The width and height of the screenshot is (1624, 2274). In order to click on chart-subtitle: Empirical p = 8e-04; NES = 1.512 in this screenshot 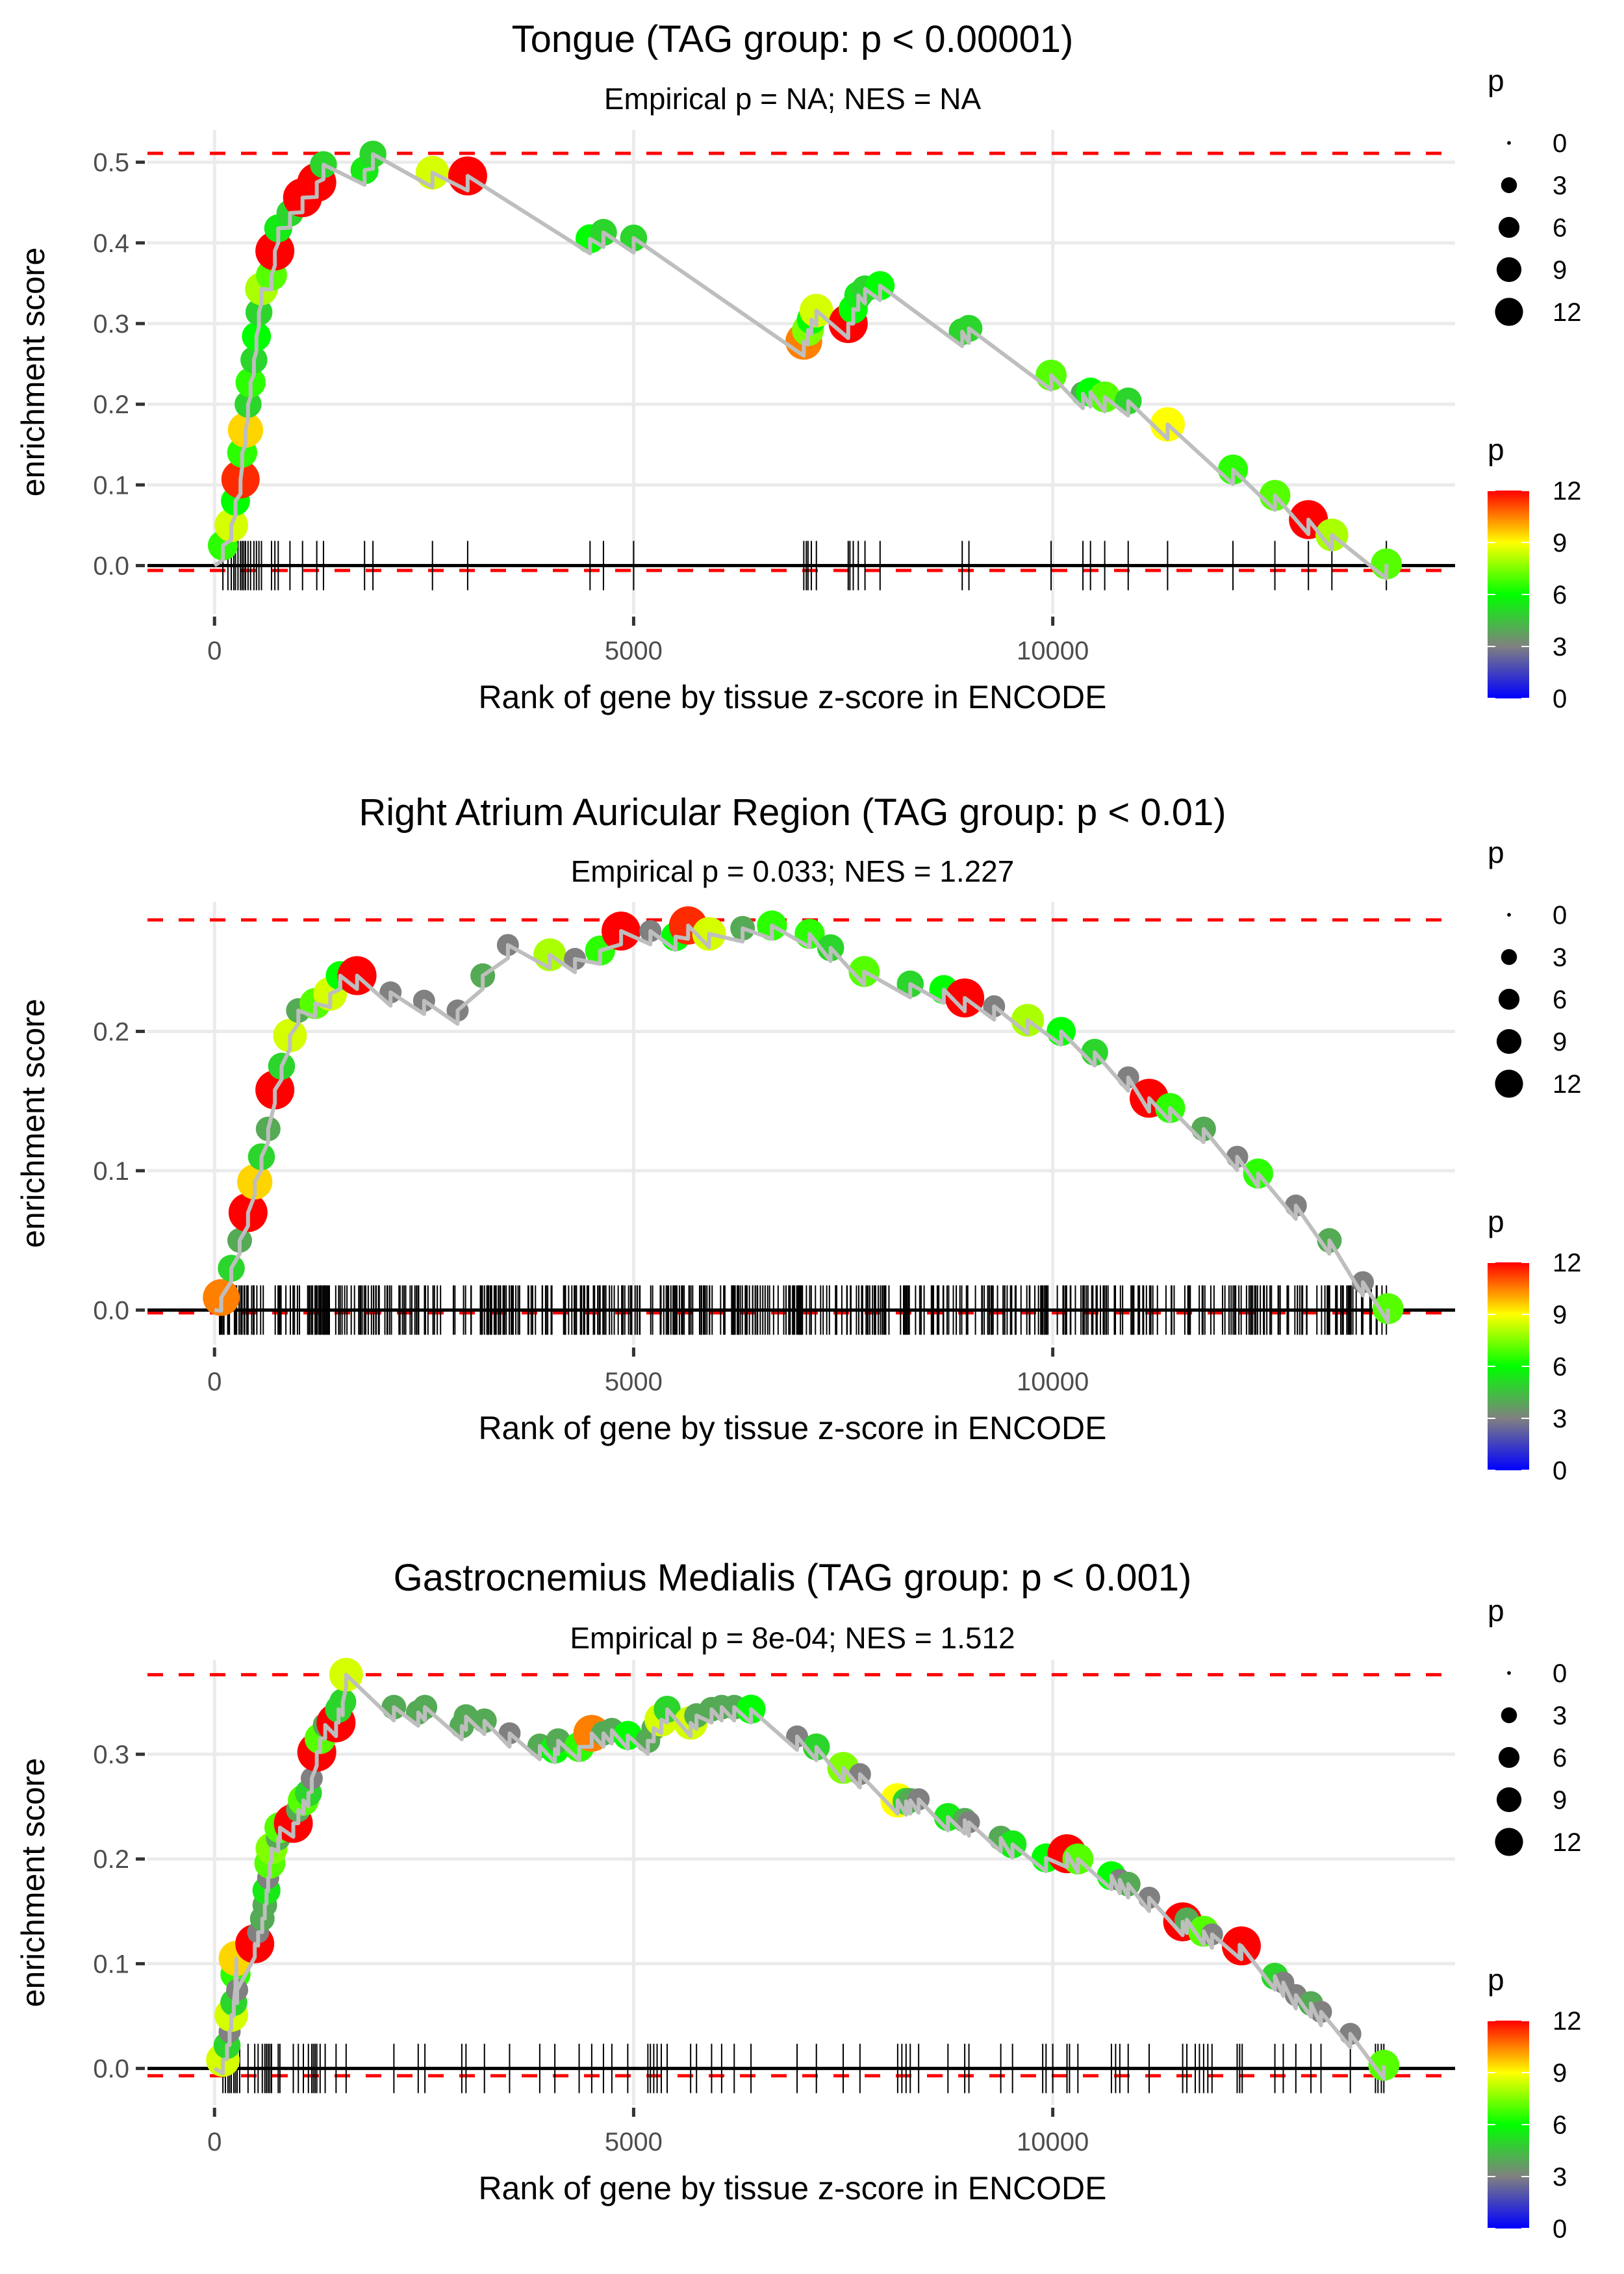, I will do `click(792, 1638)`.